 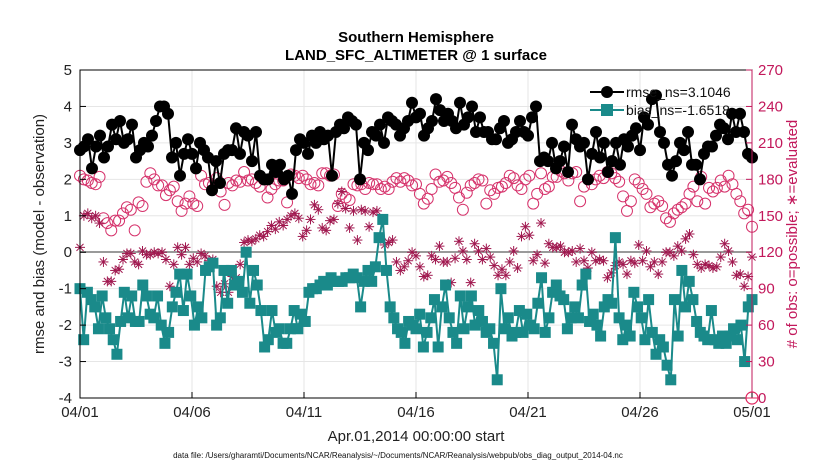 I want to click on y-right-tick-label: 0, so click(x=762, y=398).